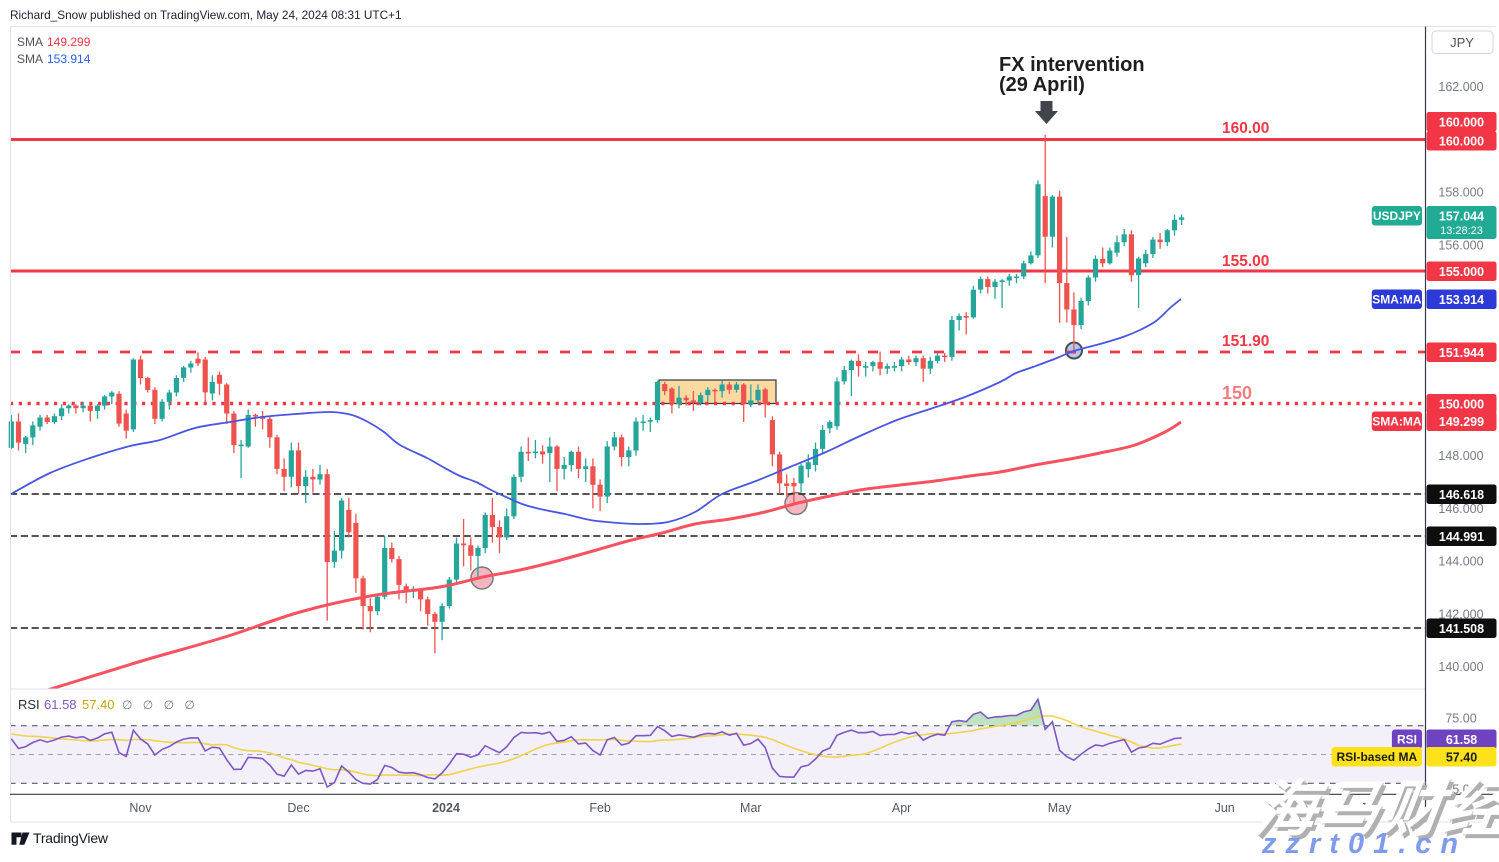 The image size is (1499, 862). What do you see at coordinates (1461, 272) in the screenshot?
I see `svg-text: 155.000` at bounding box center [1461, 272].